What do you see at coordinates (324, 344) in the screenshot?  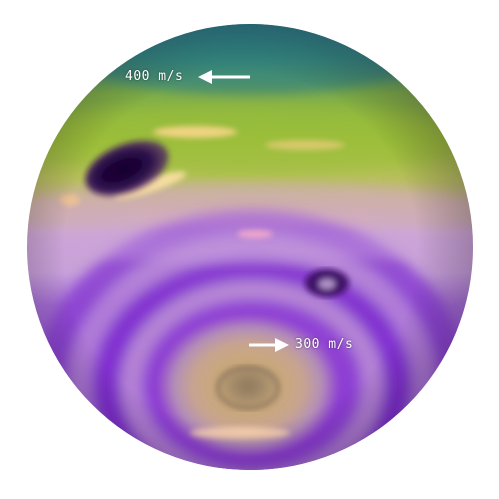 I see `wind-speed-label-bottom: 300 m/s` at bounding box center [324, 344].